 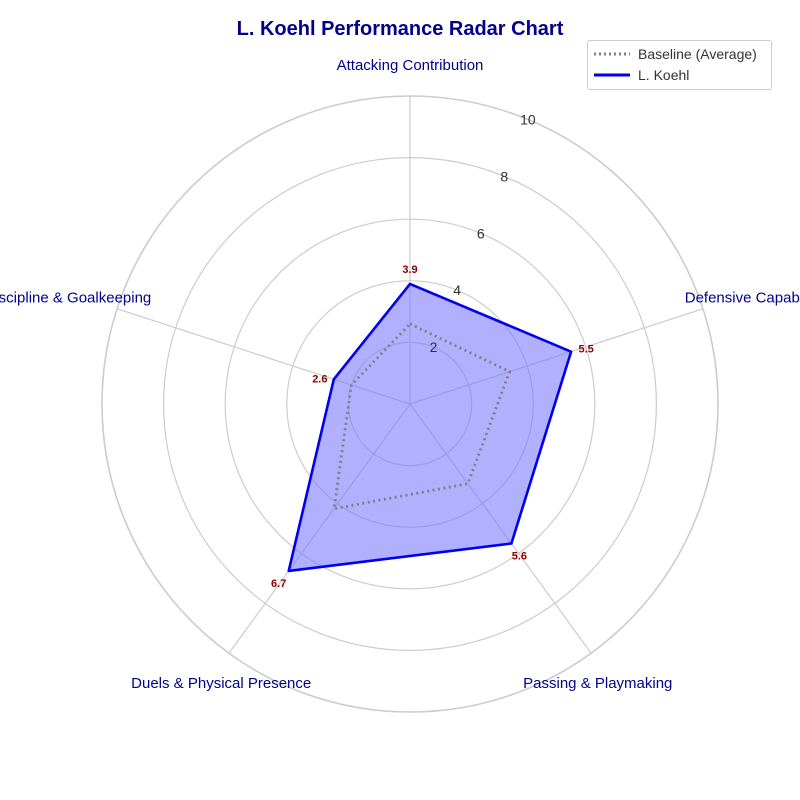 What do you see at coordinates (400, 29) in the screenshot?
I see `chart-title: L. Koehl Performance Radar Chart` at bounding box center [400, 29].